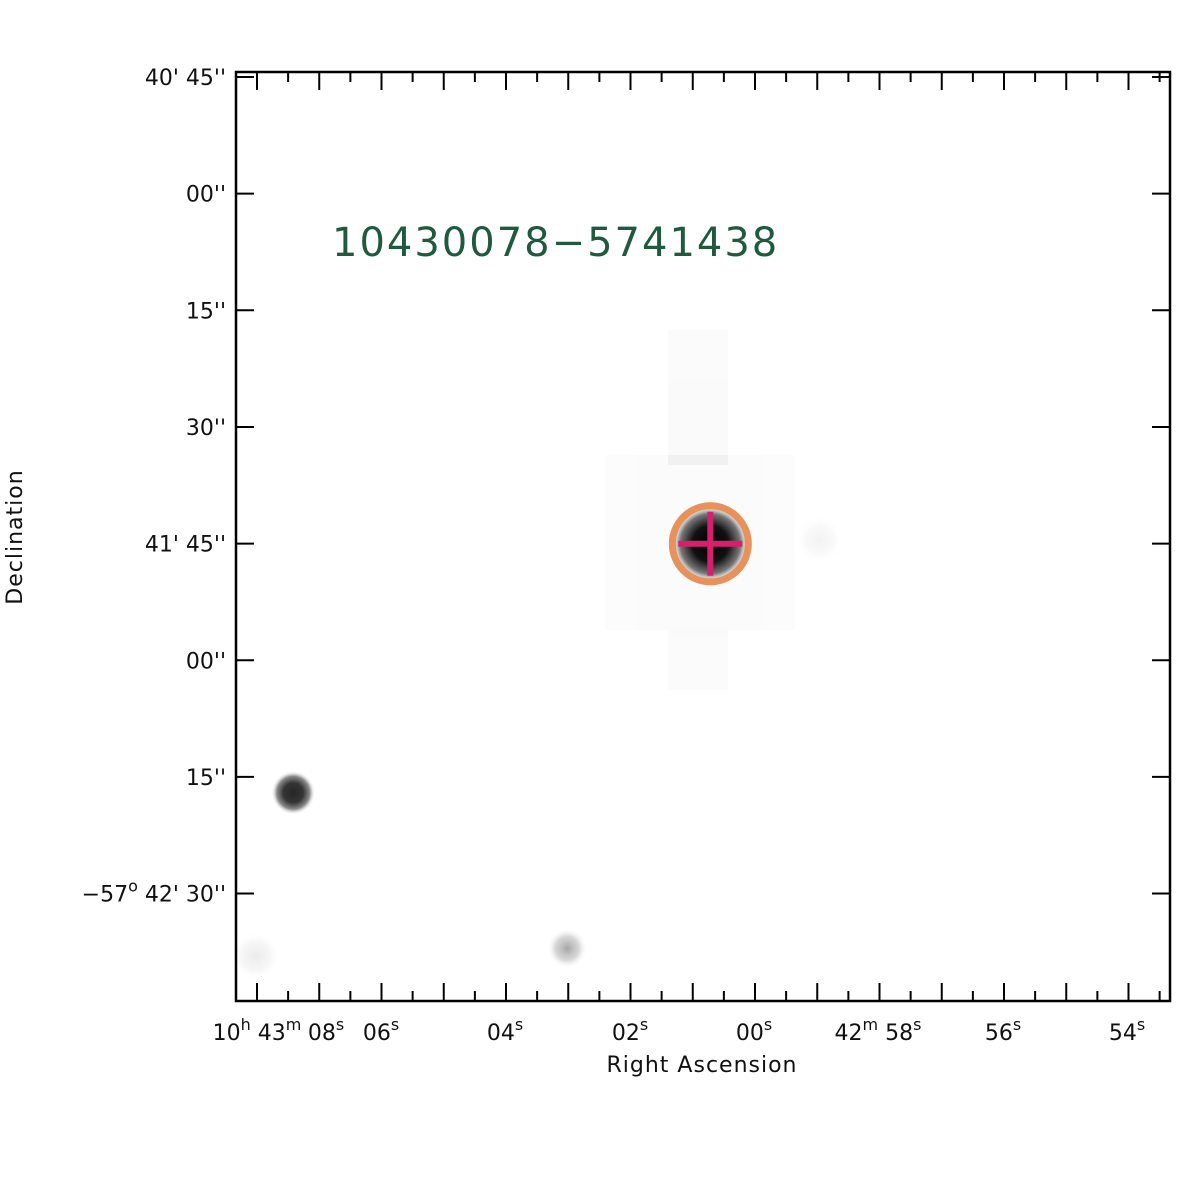  I want to click on x-tick-label: 06s, so click(381, 1030).